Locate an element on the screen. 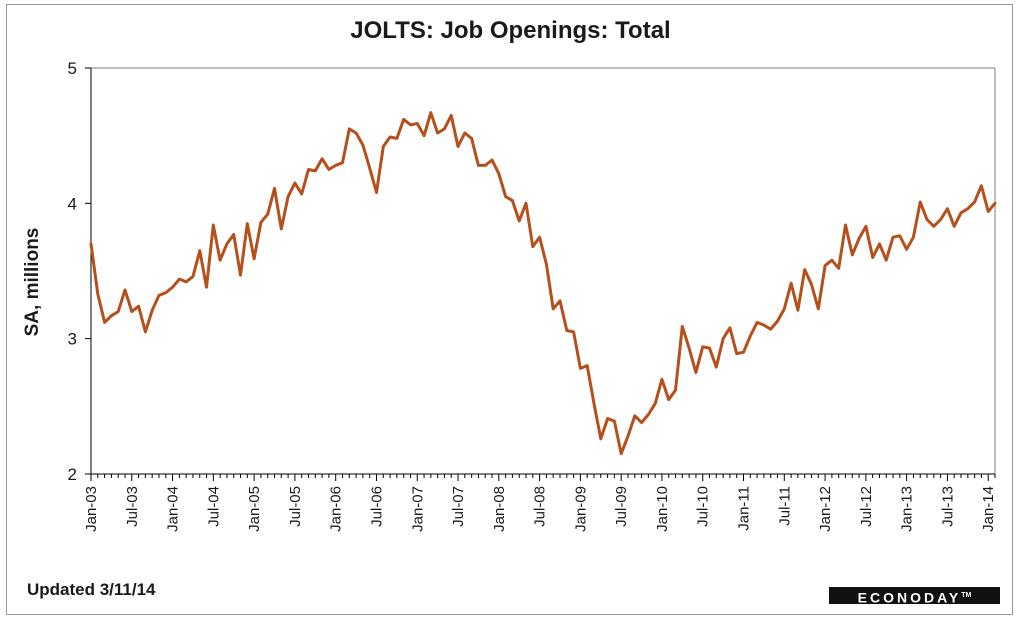  x-tick-label: Jul-06 is located at coordinates (376, 506).